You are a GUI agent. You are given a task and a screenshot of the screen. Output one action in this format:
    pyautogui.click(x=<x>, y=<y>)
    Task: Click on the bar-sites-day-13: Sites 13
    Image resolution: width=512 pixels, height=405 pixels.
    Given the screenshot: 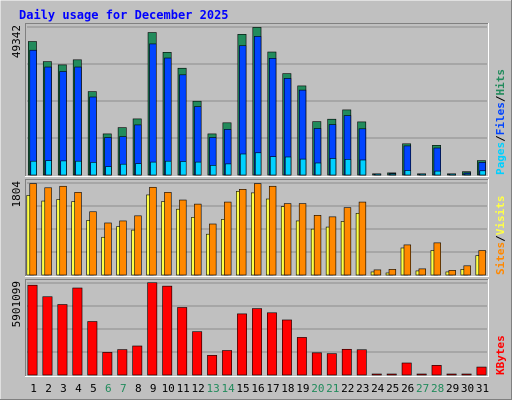 What is the action you would take?
    pyautogui.click(x=213, y=249)
    